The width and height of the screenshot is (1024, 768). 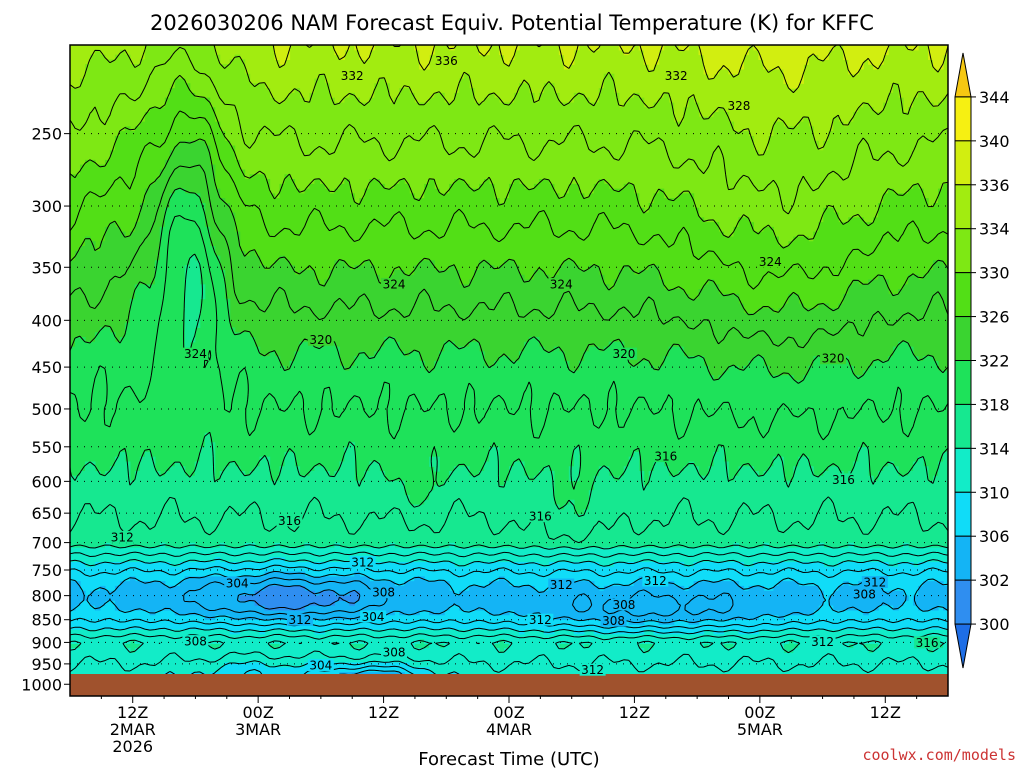 I want to click on colorbar-label-334: 334, so click(x=994, y=229).